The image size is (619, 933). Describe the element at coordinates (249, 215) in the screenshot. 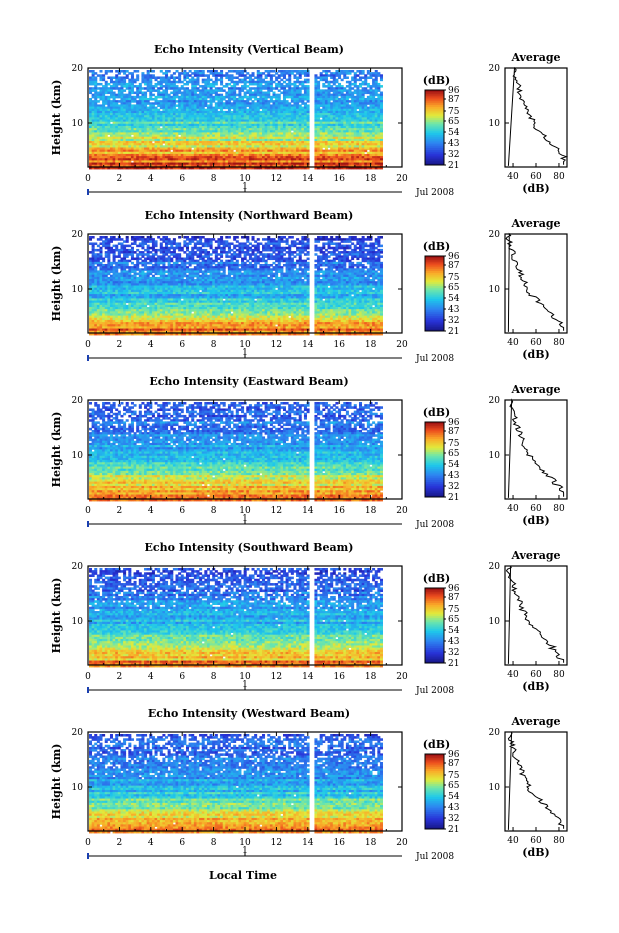

I see `panel-title: Echo Intensity (Northward Beam)` at that location.